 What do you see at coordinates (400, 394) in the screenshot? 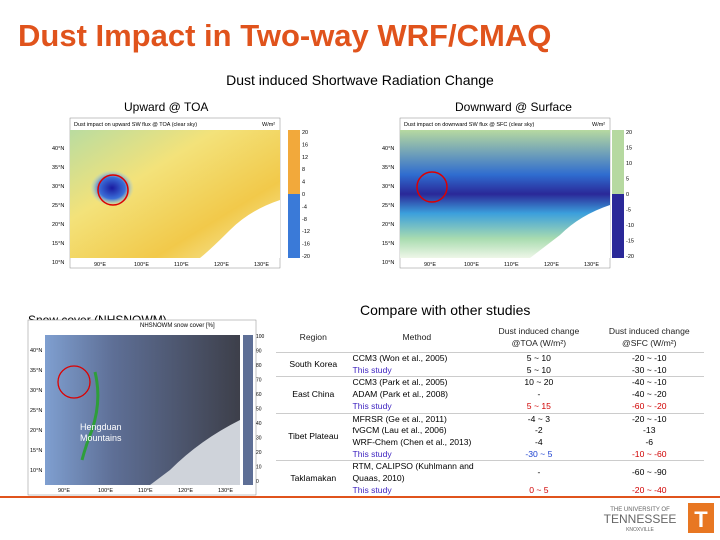
I see `method-cell: ADAM (Park et al., 2008)` at bounding box center [400, 394].